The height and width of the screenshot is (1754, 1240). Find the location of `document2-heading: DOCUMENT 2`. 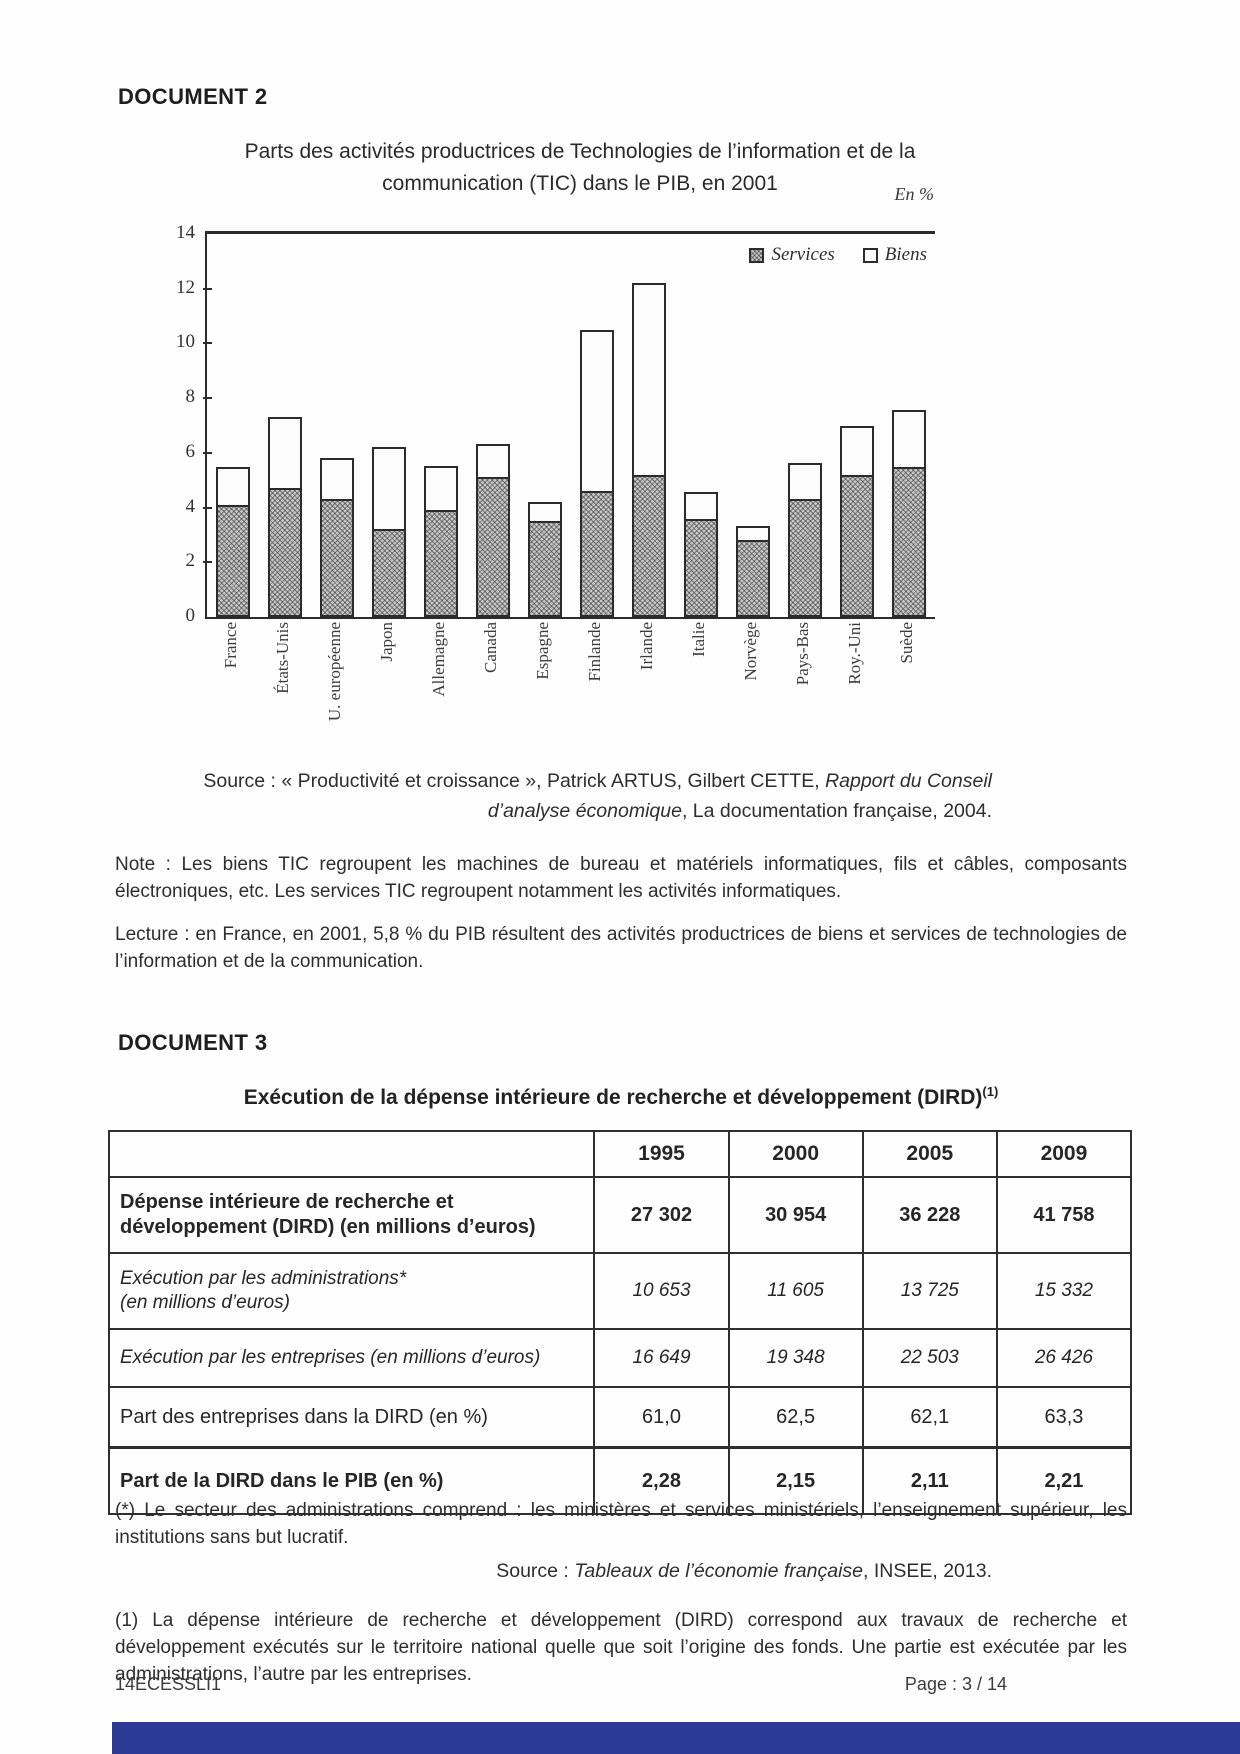

document2-heading: DOCUMENT 2 is located at coordinates (193, 96).